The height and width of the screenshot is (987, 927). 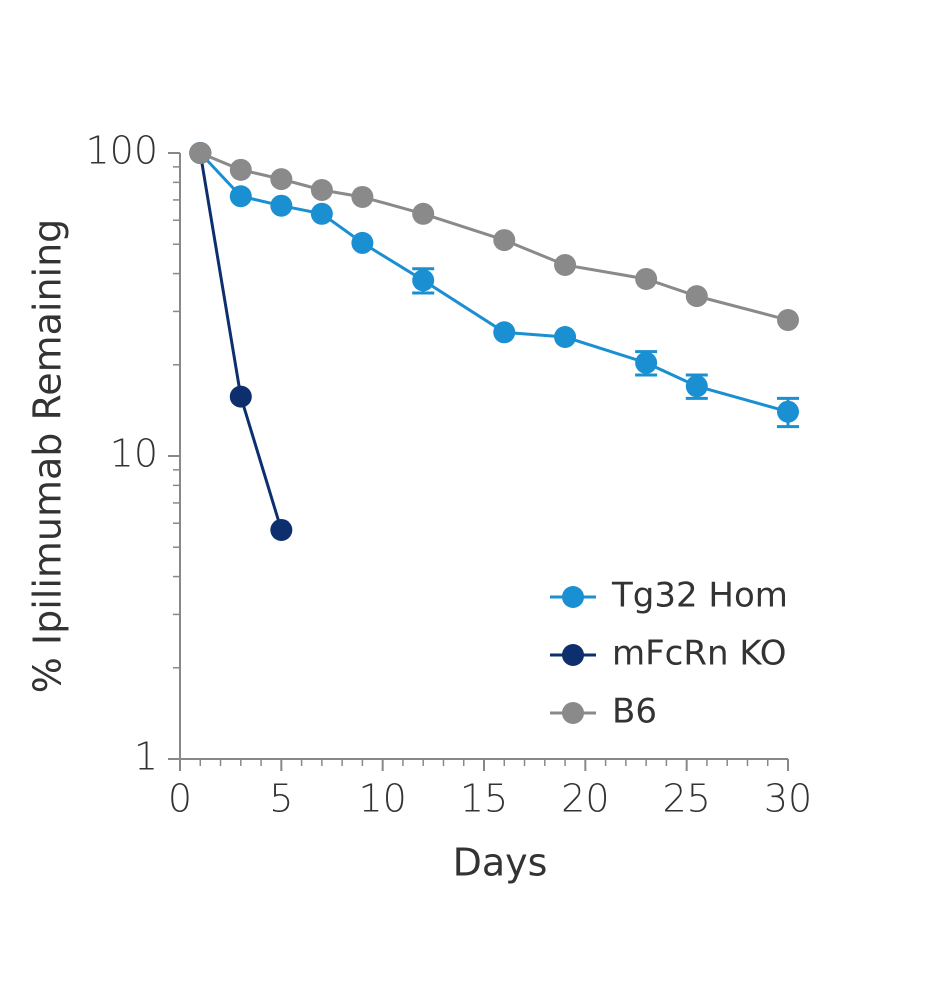 What do you see at coordinates (146, 757) in the screenshot?
I see `y-tick-label: 1` at bounding box center [146, 757].